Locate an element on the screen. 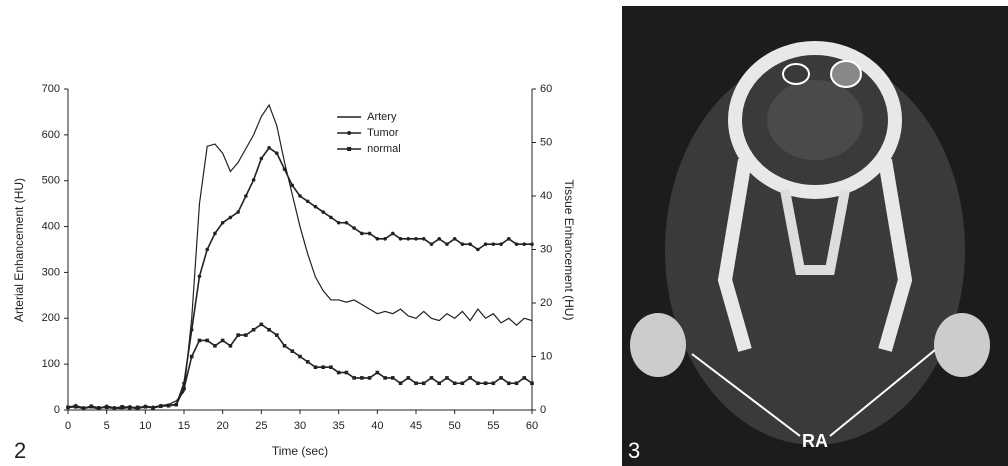  y-tick-label: 500 is located at coordinates (51, 181).